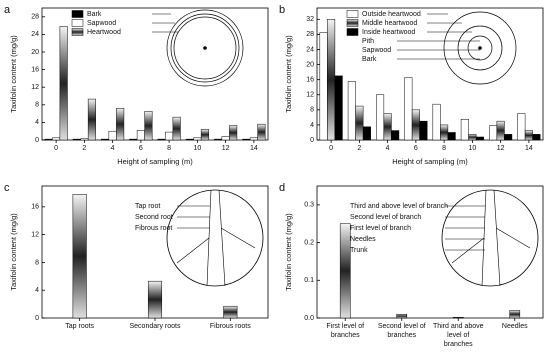 This screenshot has height=355, width=550. Describe the element at coordinates (104, 32) in the screenshot. I see `legend-label: Heartwood` at that location.